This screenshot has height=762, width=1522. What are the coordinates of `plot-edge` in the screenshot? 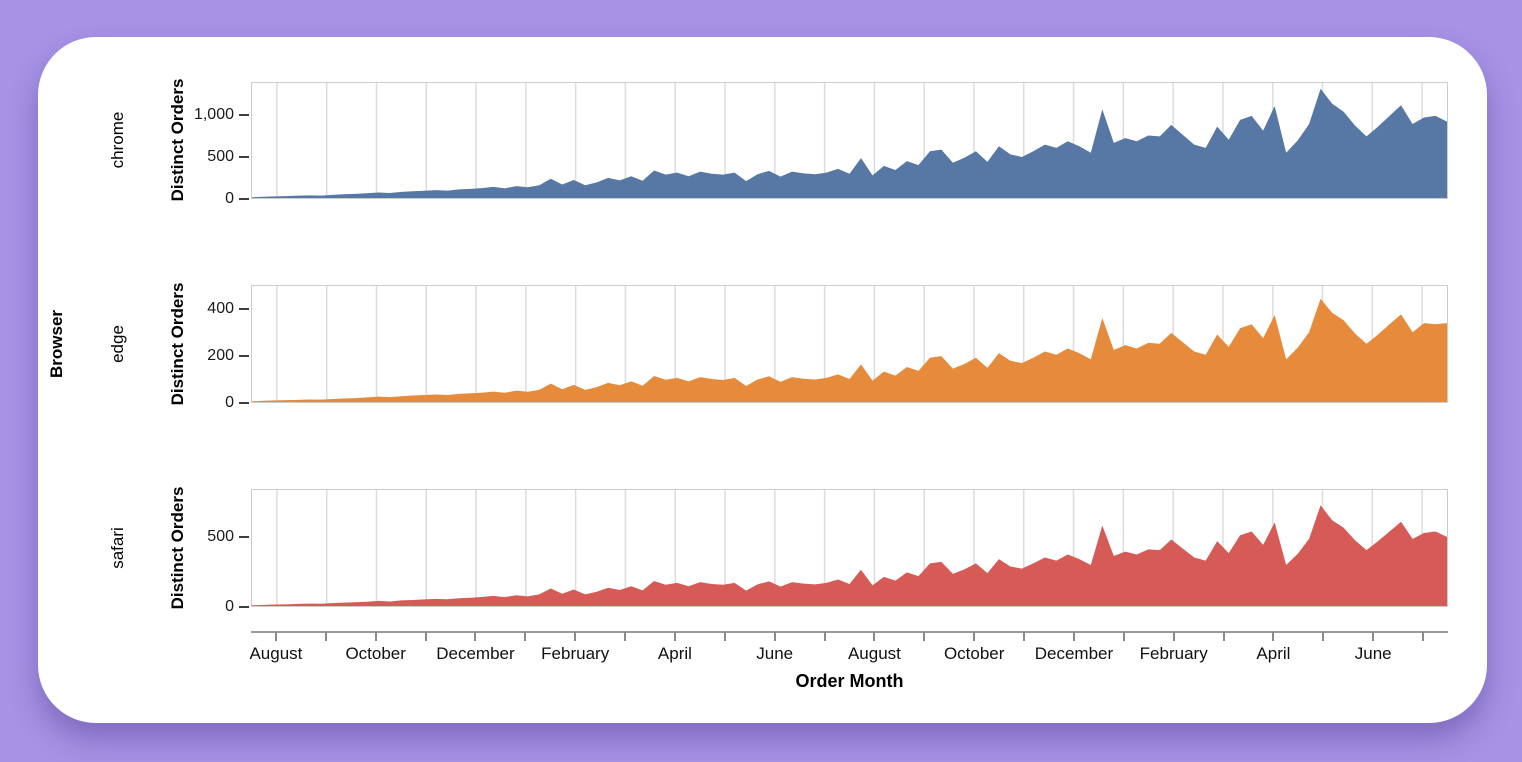 It's located at (849, 344).